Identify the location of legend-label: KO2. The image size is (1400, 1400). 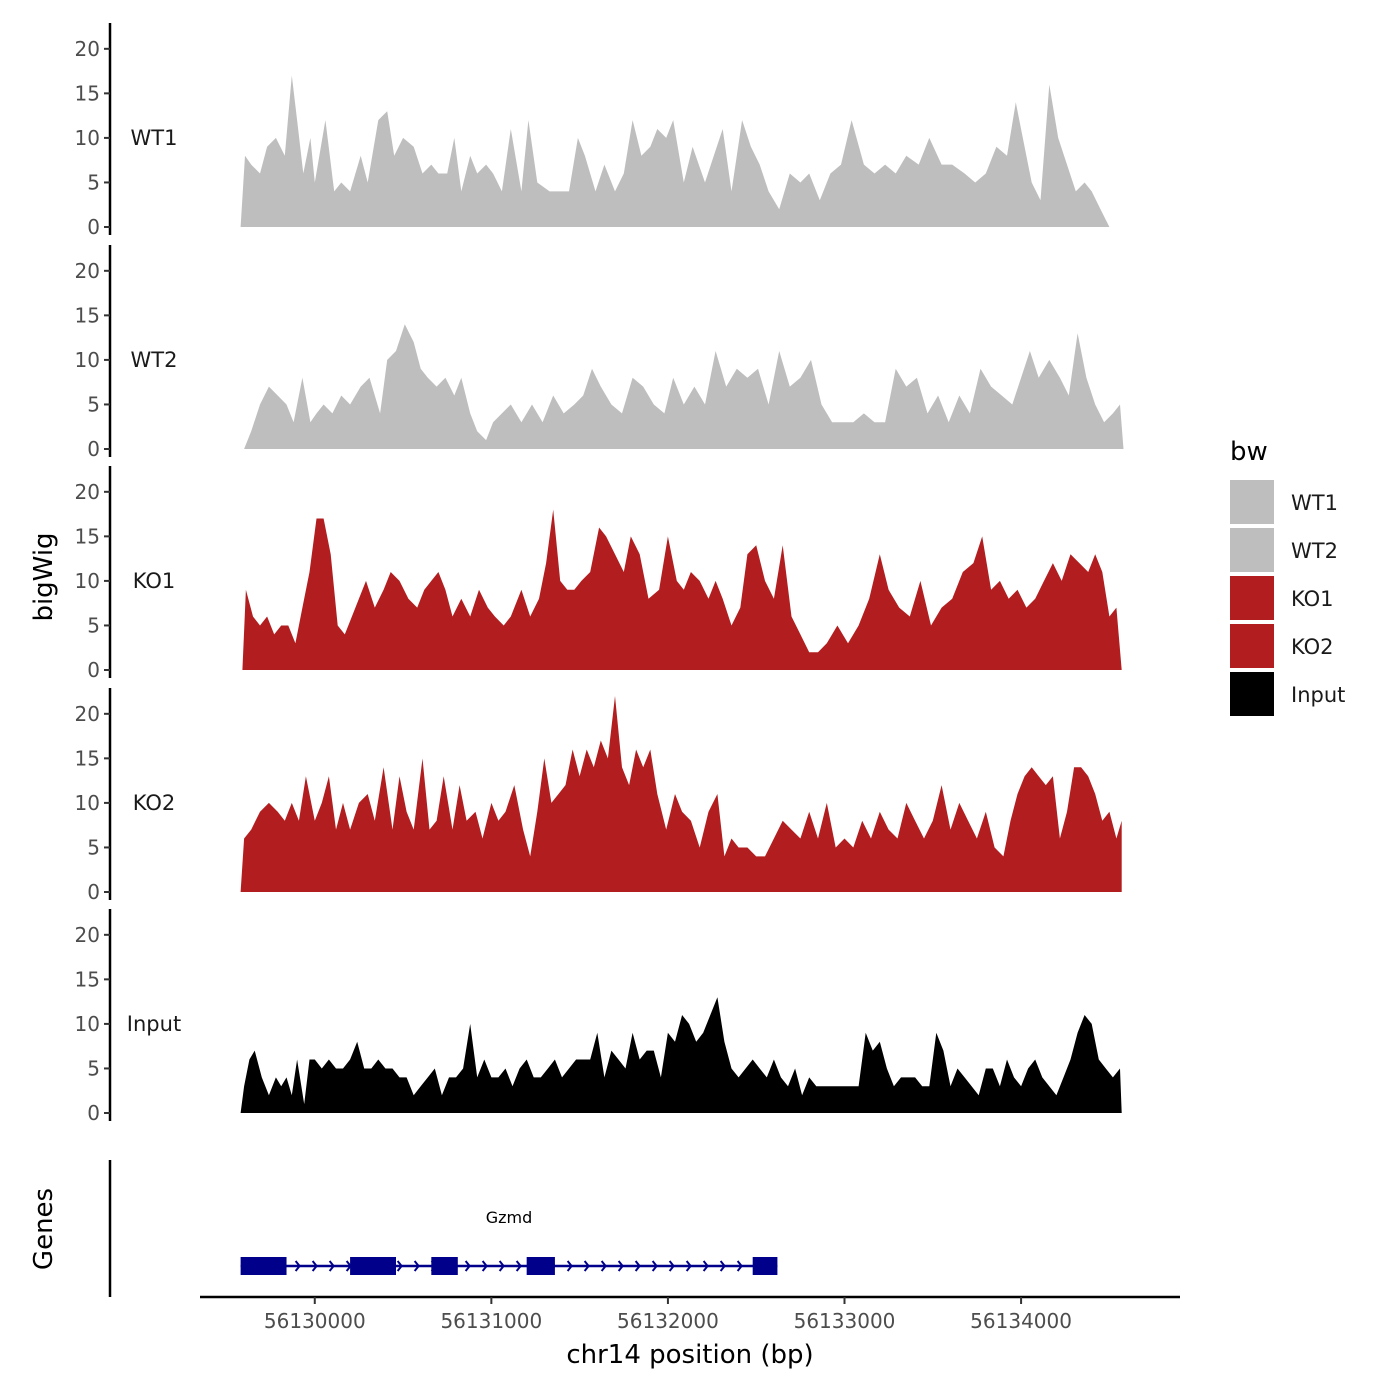
(1312, 647).